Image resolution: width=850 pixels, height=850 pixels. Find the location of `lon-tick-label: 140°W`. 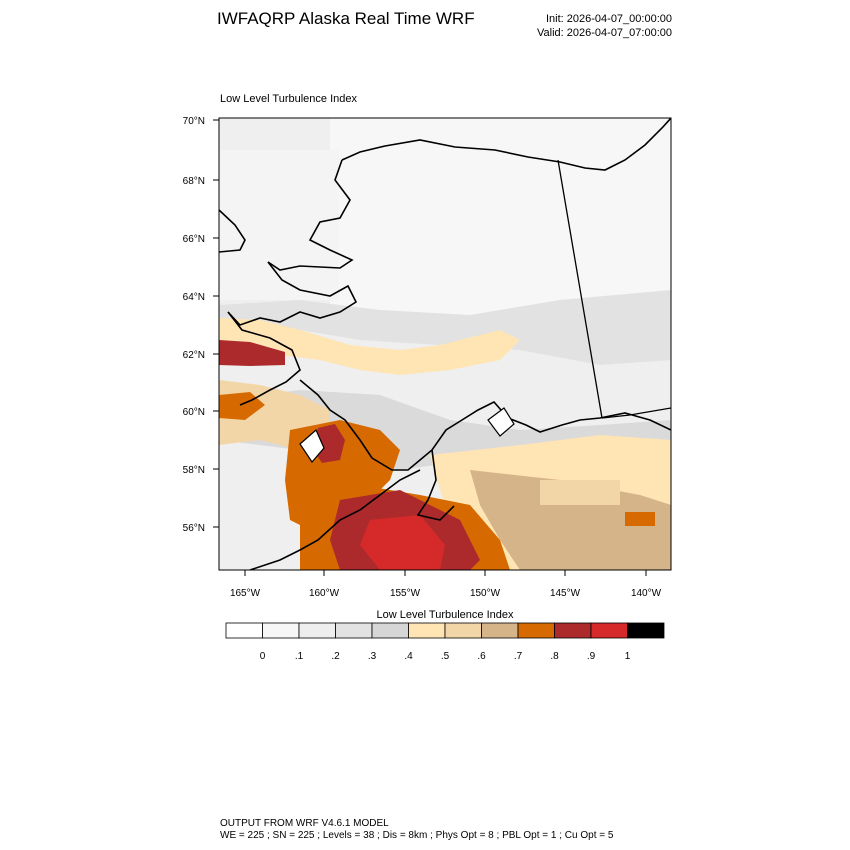

lon-tick-label: 140°W is located at coordinates (646, 593).